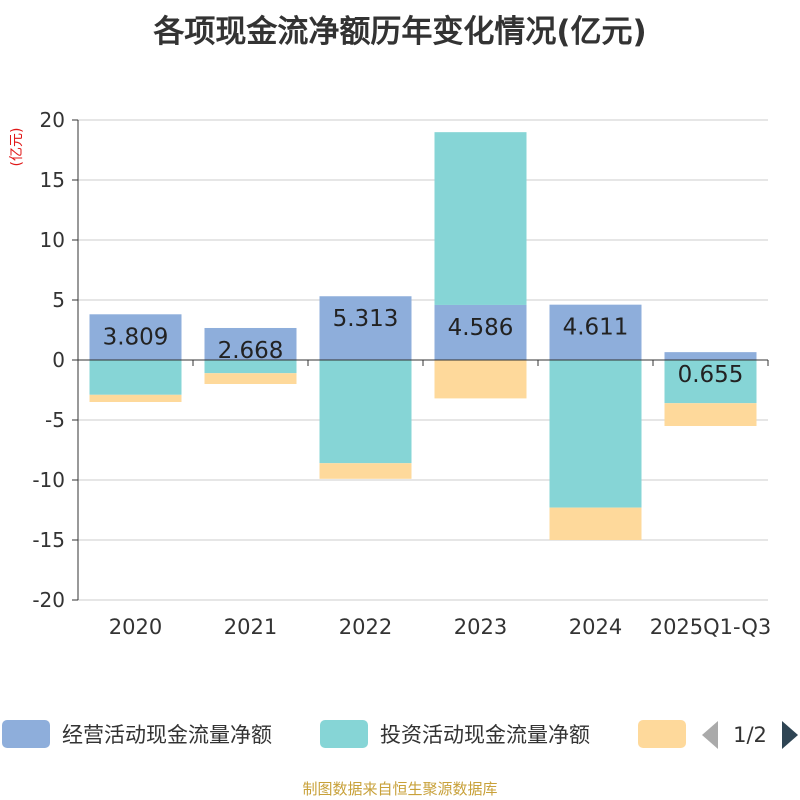 This screenshot has width=800, height=800. I want to click on x-tick-label: 2023, so click(480, 627).